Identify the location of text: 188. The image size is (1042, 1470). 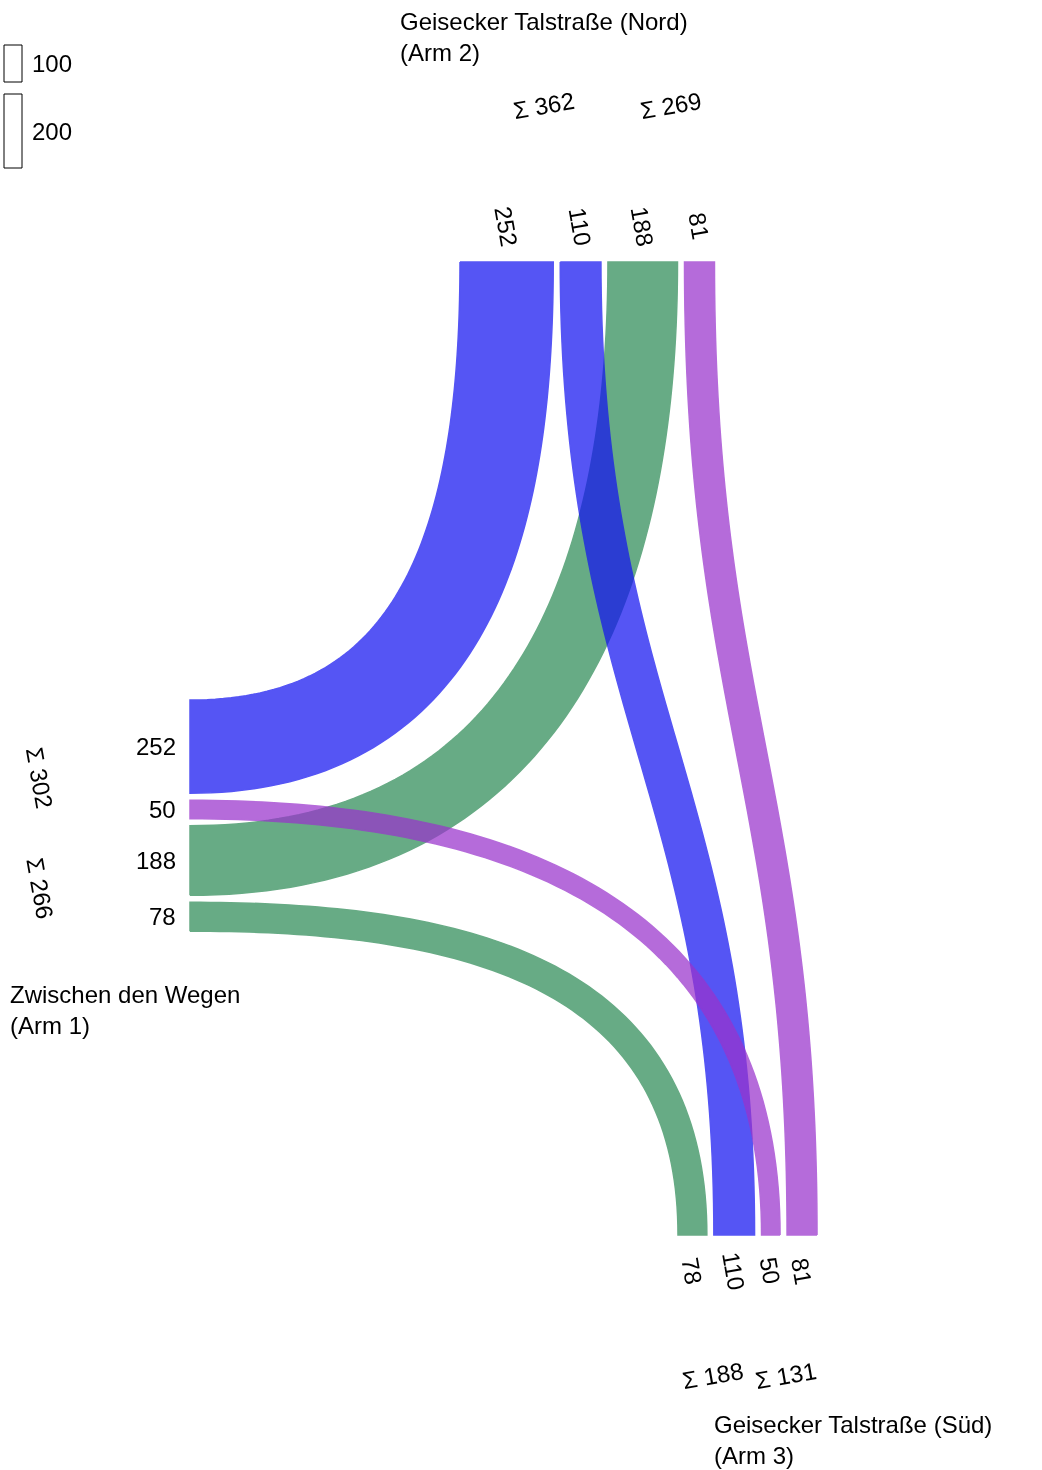
(156, 860).